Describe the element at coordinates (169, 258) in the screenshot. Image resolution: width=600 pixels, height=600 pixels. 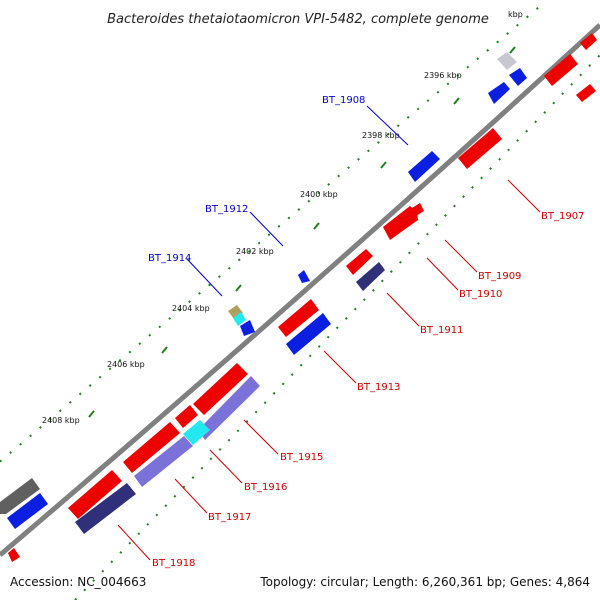
I see `gene-label-bt1914: BT_1914` at that location.